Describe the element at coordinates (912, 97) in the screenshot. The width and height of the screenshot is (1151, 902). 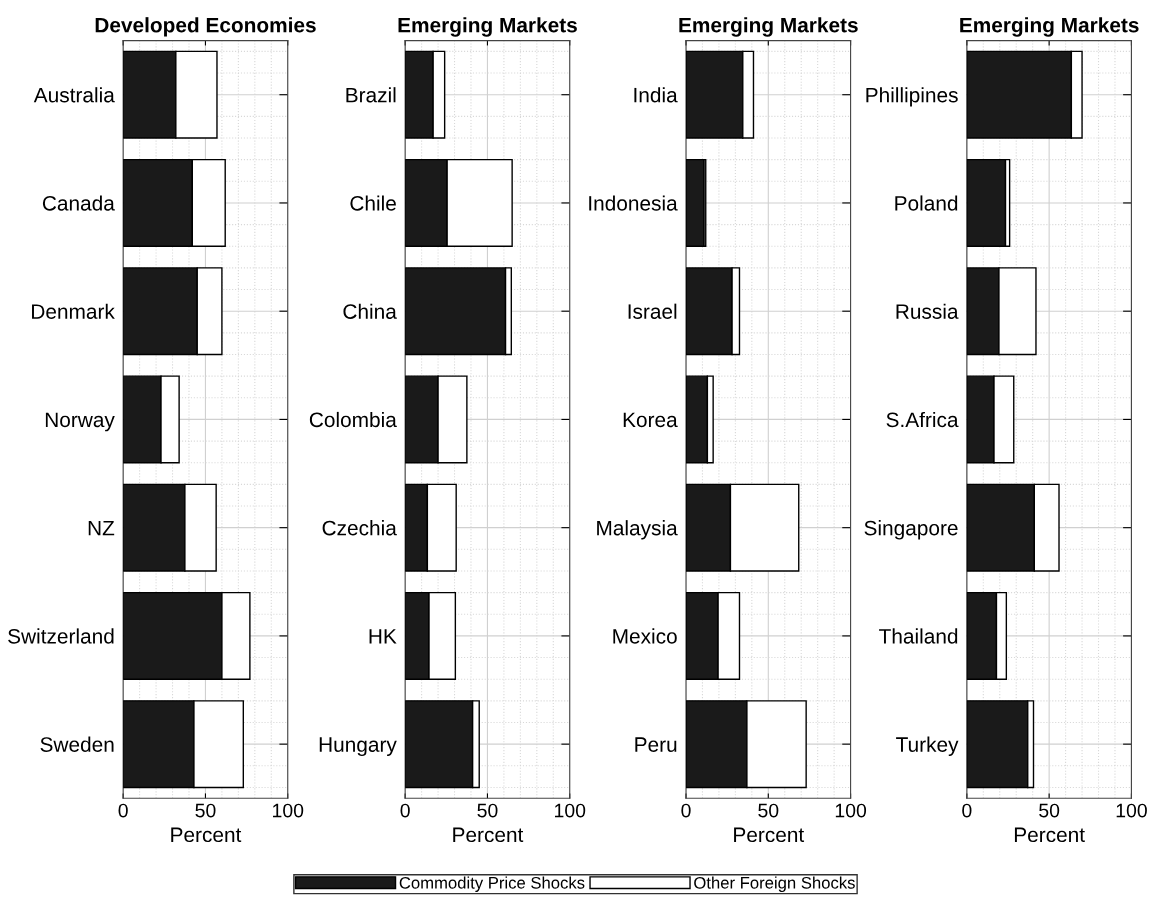
I see `y-tick-label: Phillipines` at that location.